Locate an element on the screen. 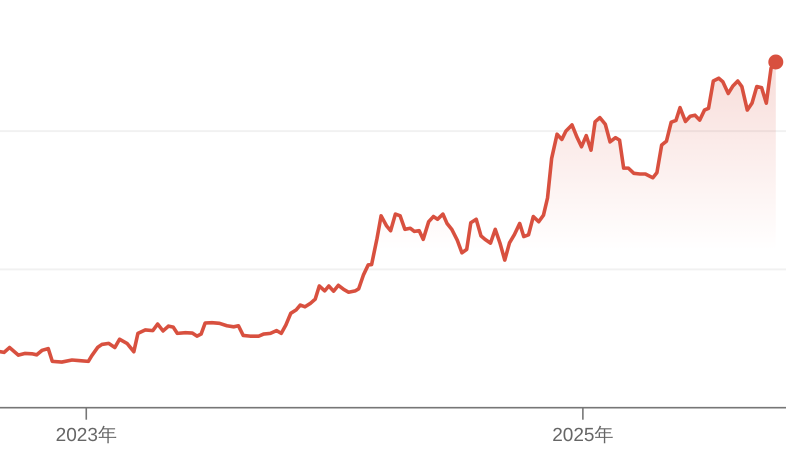  x-tick-label: 2025年 is located at coordinates (583, 435).